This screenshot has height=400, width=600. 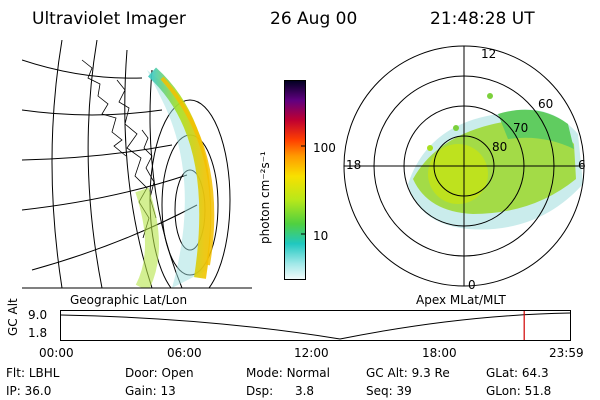 I want to click on mlt-label-0: 0, so click(x=472, y=285).